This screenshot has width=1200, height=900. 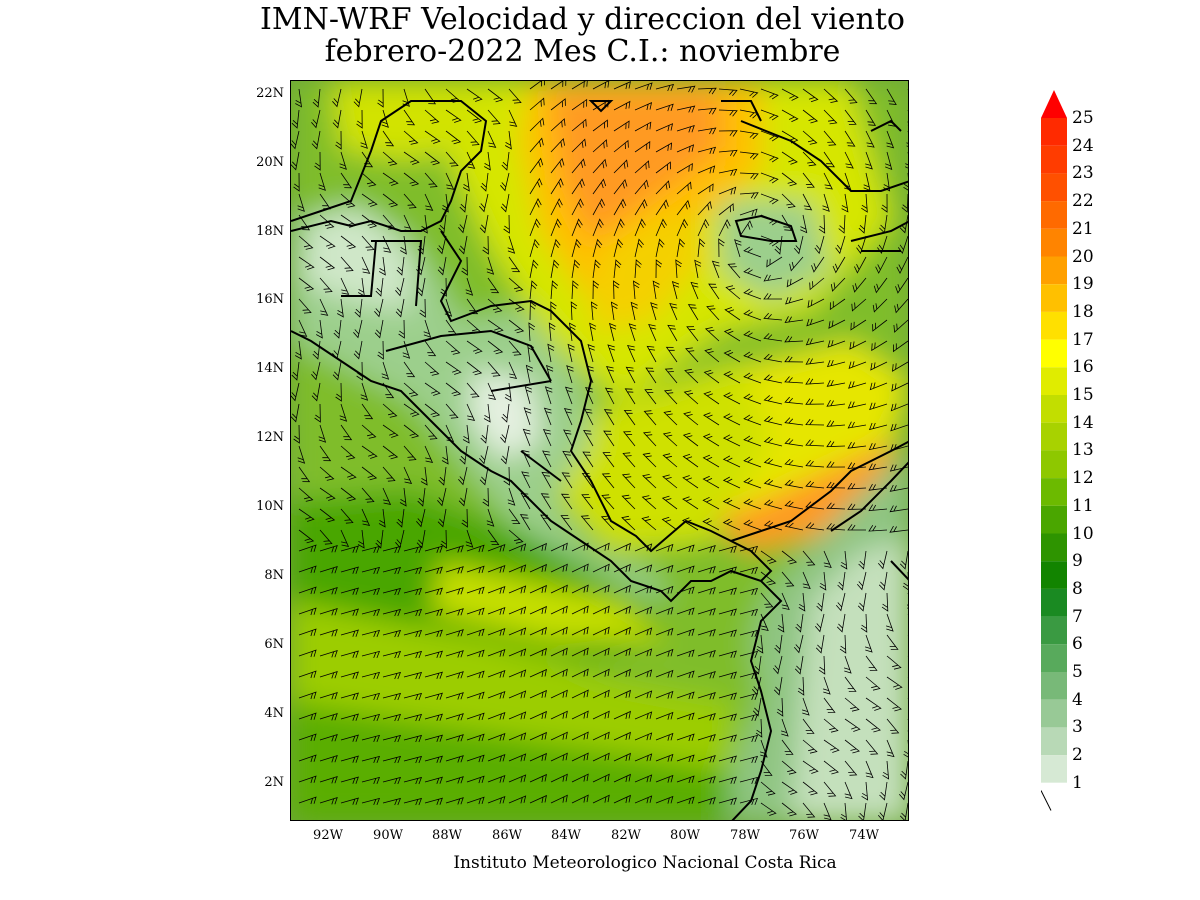 What do you see at coordinates (270, 437) in the screenshot?
I see `lat-tick-label: 12N` at bounding box center [270, 437].